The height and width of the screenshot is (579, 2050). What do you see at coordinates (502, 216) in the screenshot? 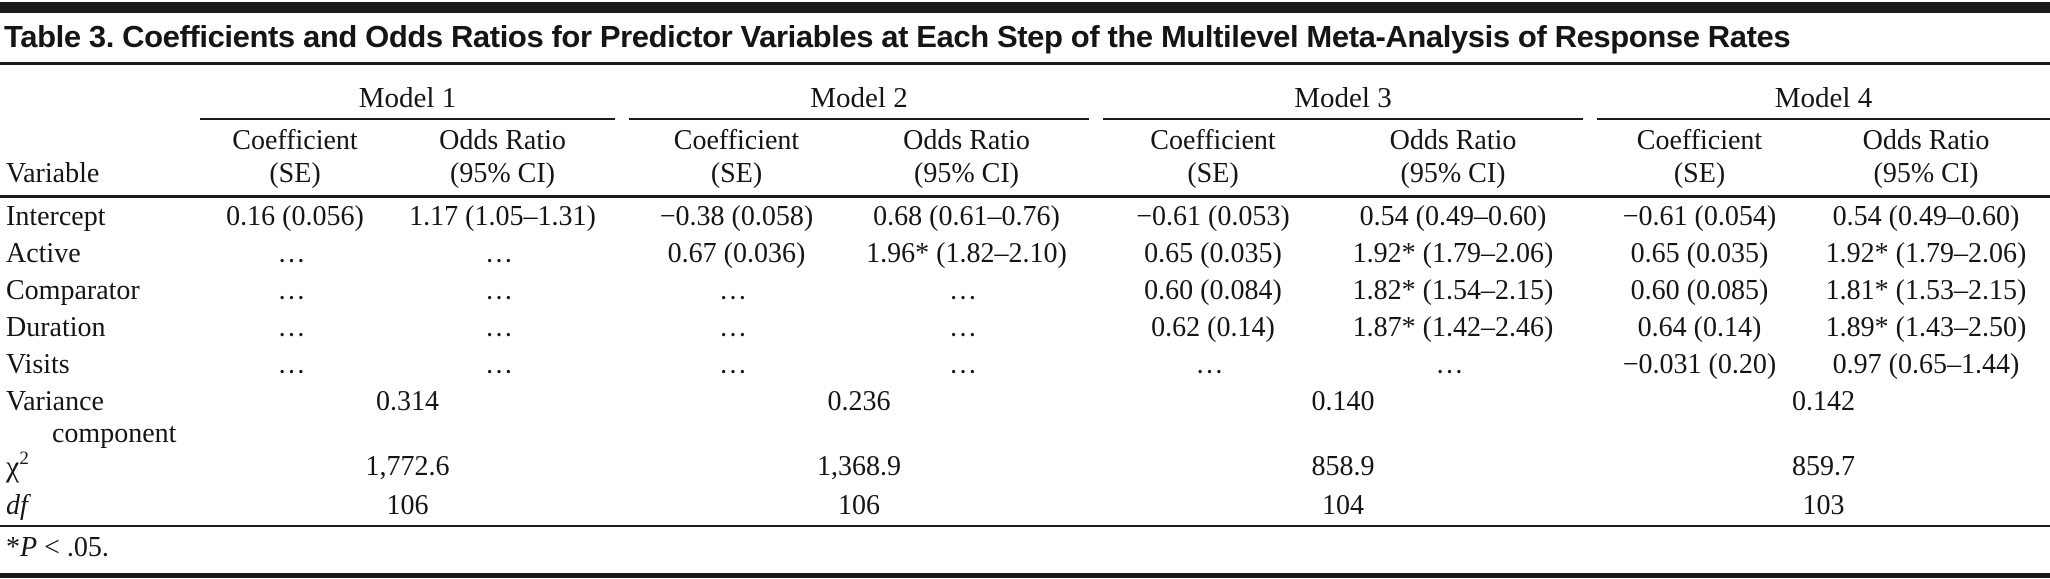
I see `cell: 1.17 (1.05–1.31)` at bounding box center [502, 216].